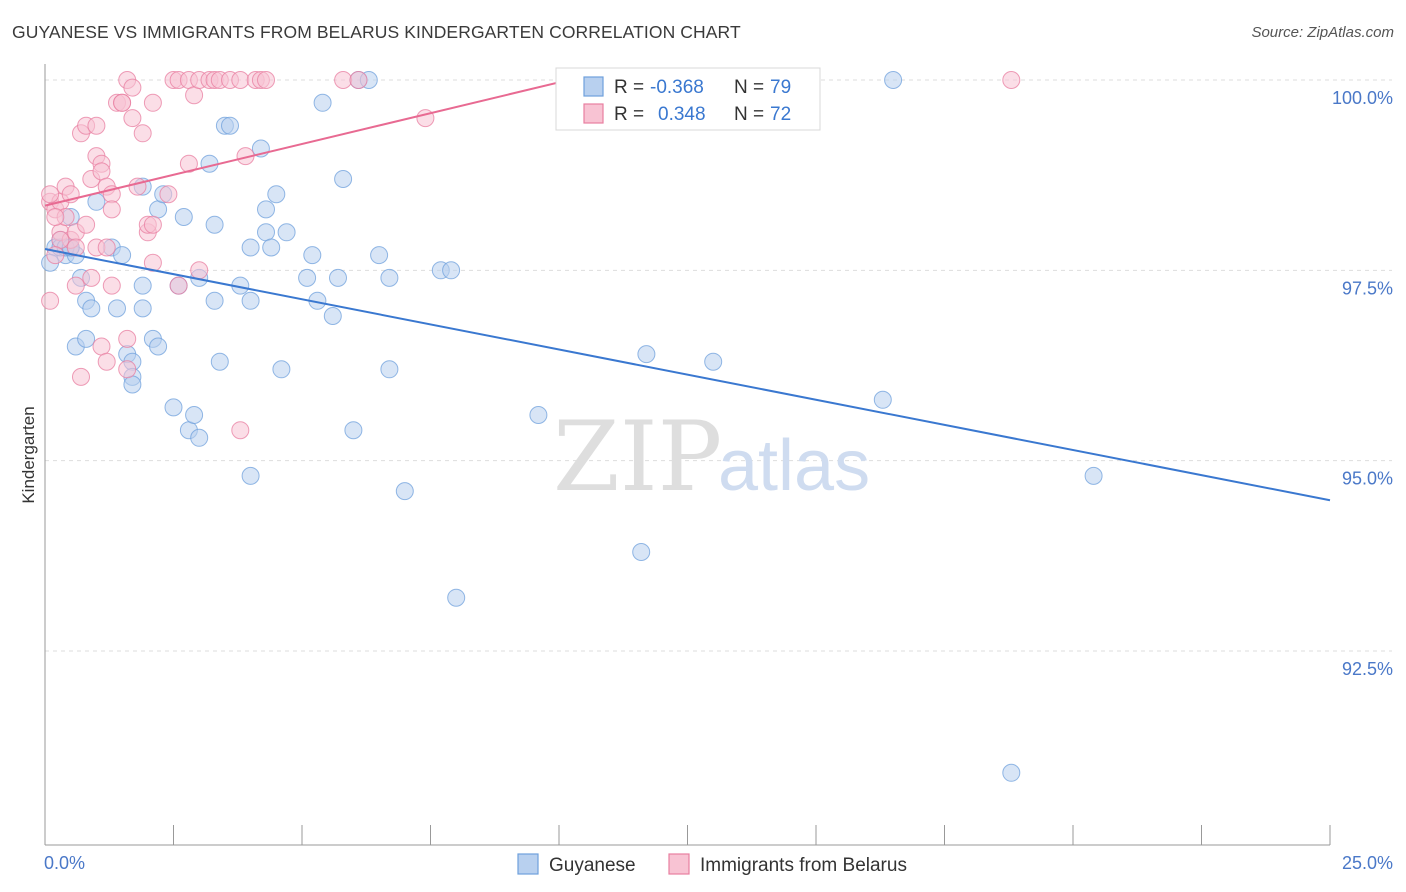 This screenshot has height=892, width=1406. Describe the element at coordinates (1367, 479) in the screenshot. I see `y-tick-label: 95.0%` at that location.